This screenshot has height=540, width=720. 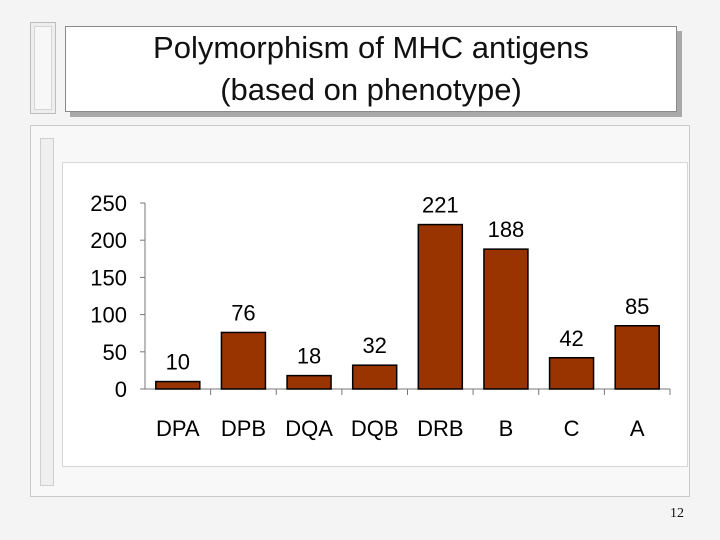 I want to click on data-label: 188, so click(x=506, y=229).